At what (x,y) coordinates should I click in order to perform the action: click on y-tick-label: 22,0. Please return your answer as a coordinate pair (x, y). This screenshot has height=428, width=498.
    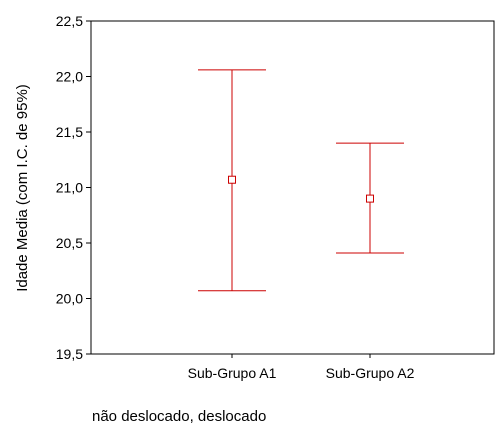
    Looking at the image, I should click on (69, 77).